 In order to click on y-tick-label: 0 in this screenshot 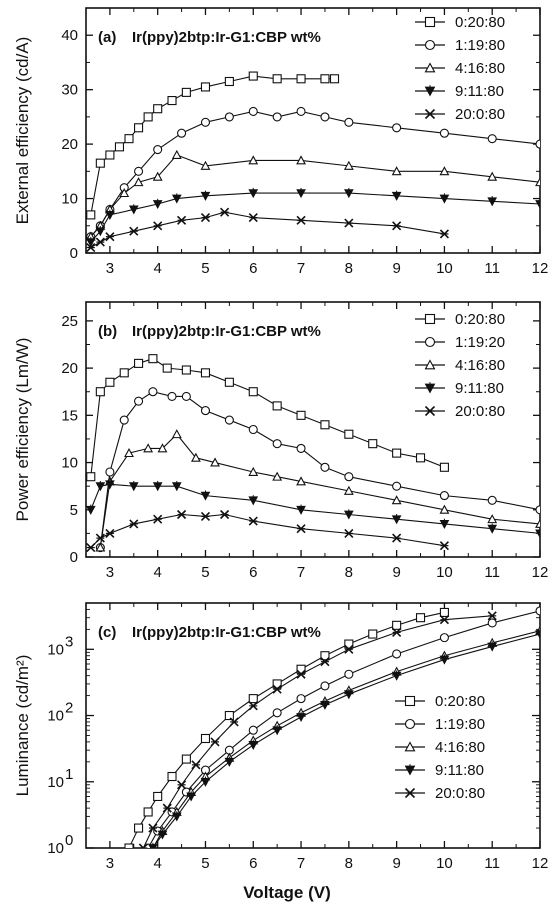, I will do `click(74, 557)`.